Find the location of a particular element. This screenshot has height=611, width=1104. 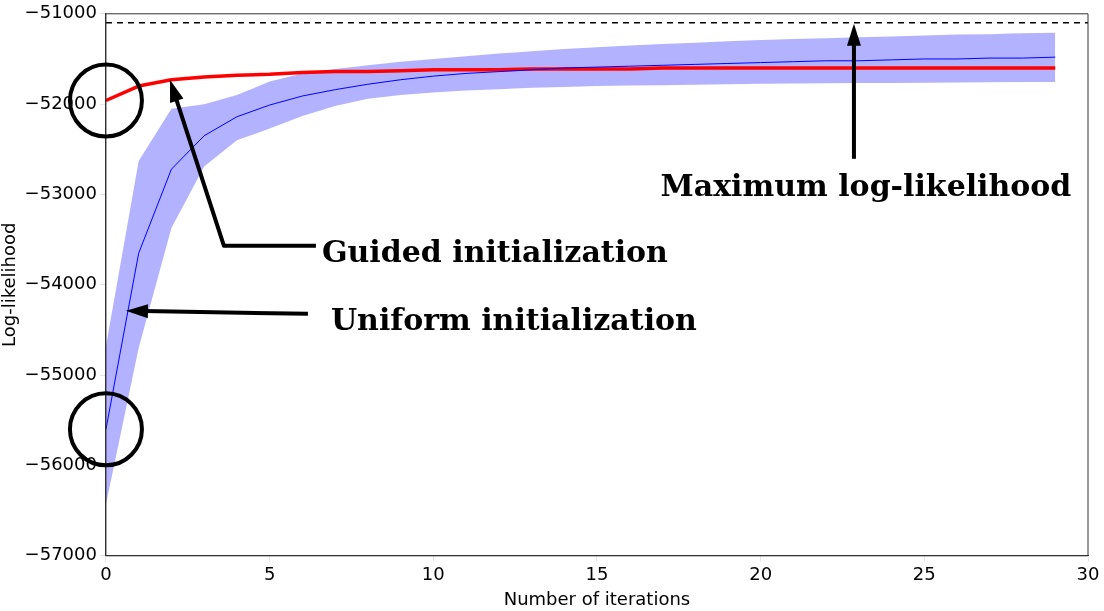

x-tick-label: 25 is located at coordinates (924, 574).